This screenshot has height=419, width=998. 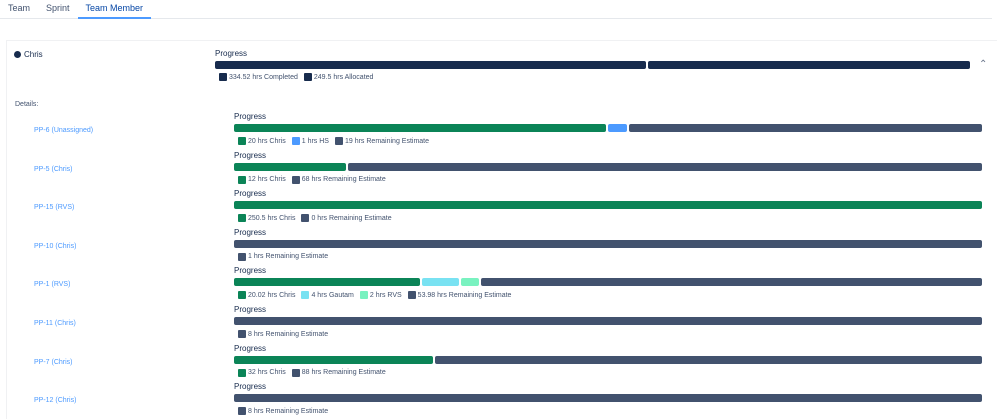 I want to click on legend-label: 2 hrs RVS, so click(x=385, y=295).